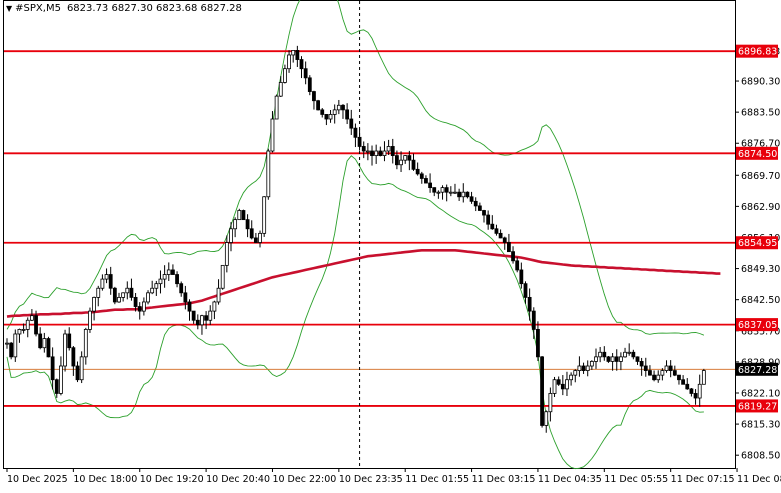 The width and height of the screenshot is (781, 493). What do you see at coordinates (172, 479) in the screenshot?
I see `x-tick-label: 10 Dec 19:20` at bounding box center [172, 479].